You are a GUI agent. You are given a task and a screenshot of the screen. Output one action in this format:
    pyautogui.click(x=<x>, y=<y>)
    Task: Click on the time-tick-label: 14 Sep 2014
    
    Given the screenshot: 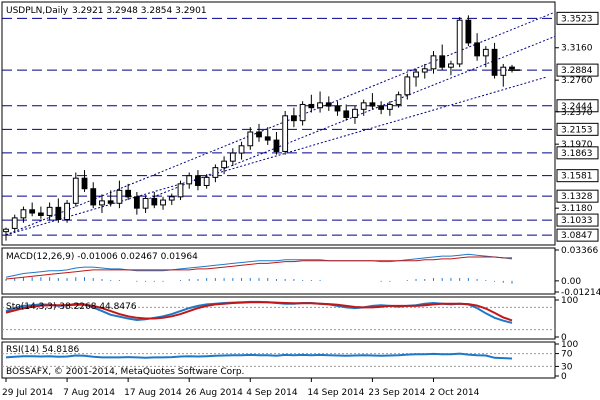 What is the action you would take?
    pyautogui.click(x=335, y=393)
    